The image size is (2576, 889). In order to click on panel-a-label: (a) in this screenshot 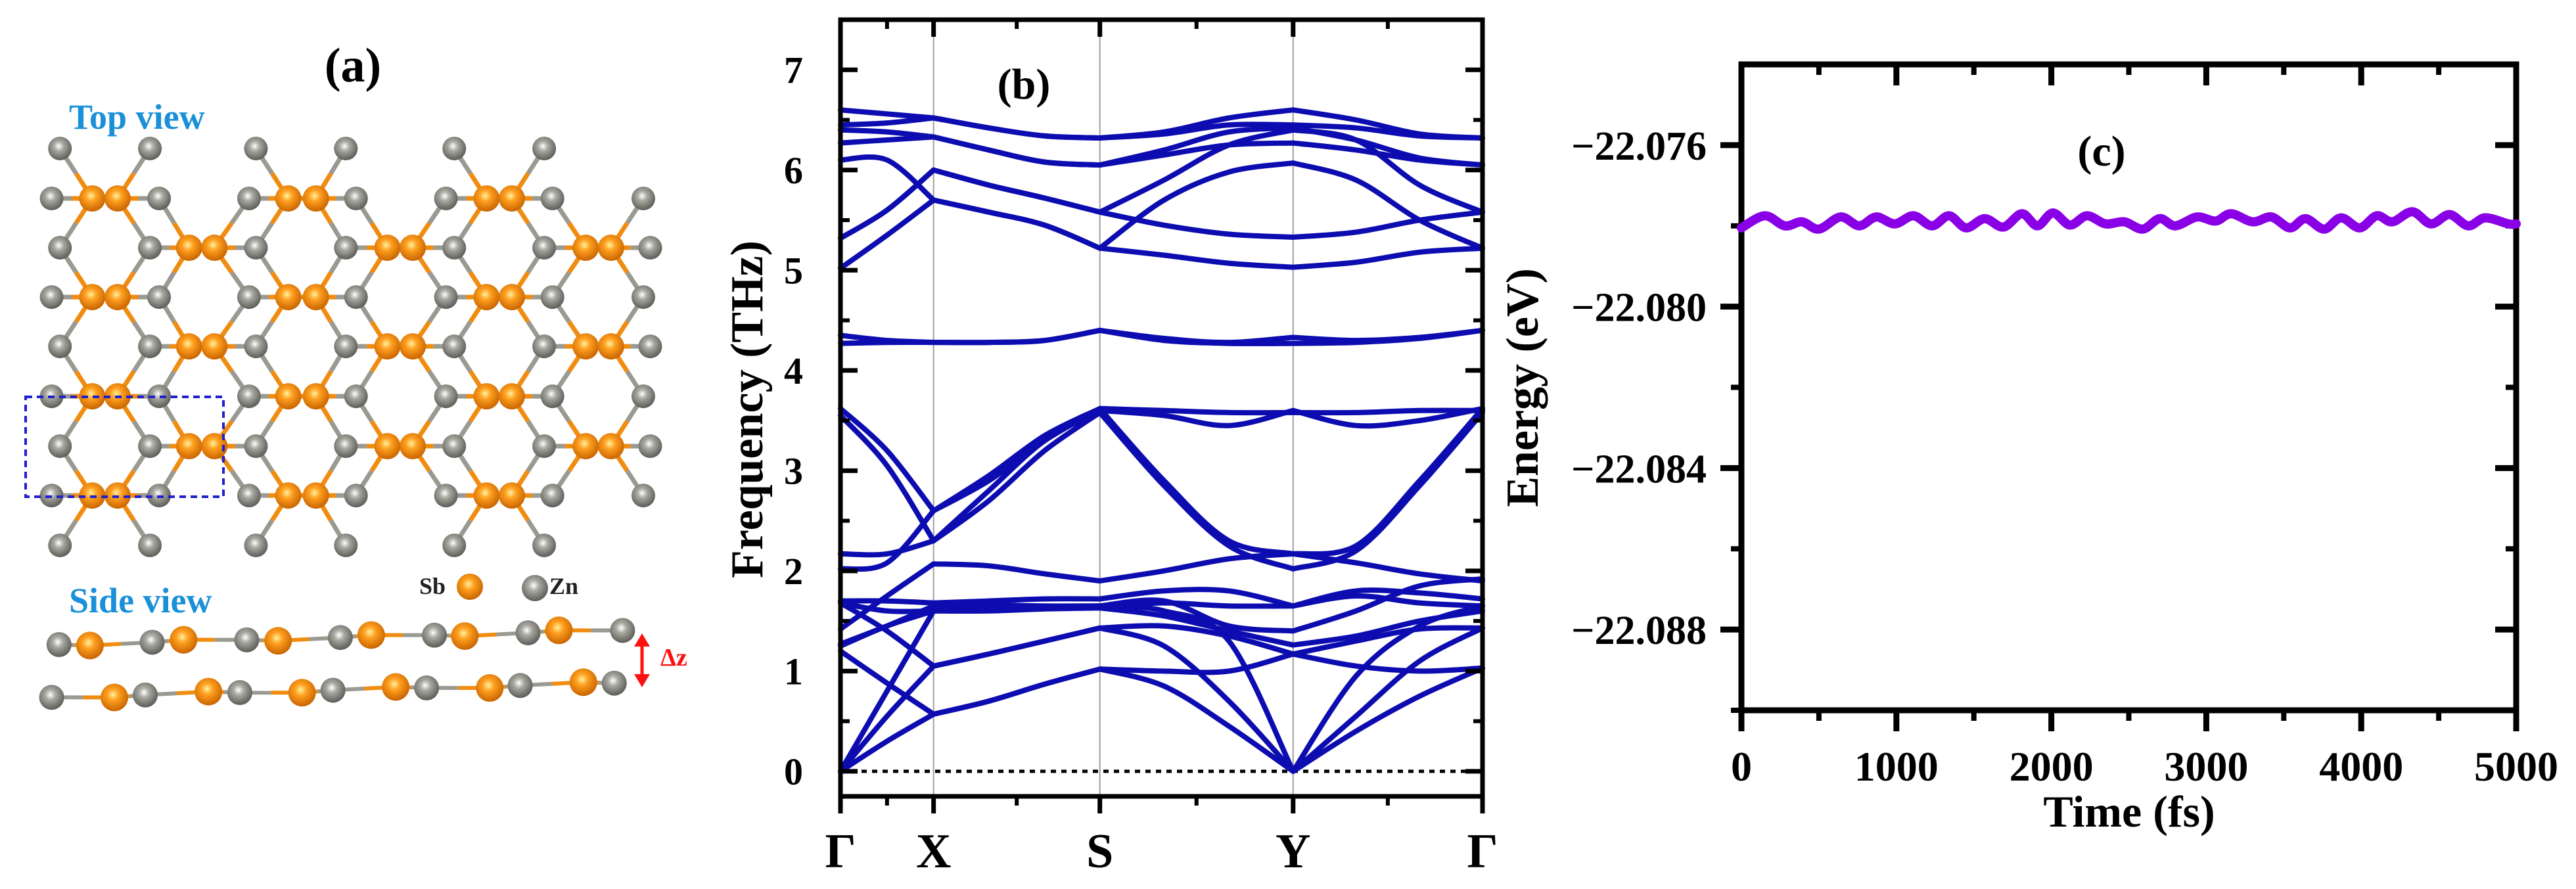, I will do `click(353, 66)`.